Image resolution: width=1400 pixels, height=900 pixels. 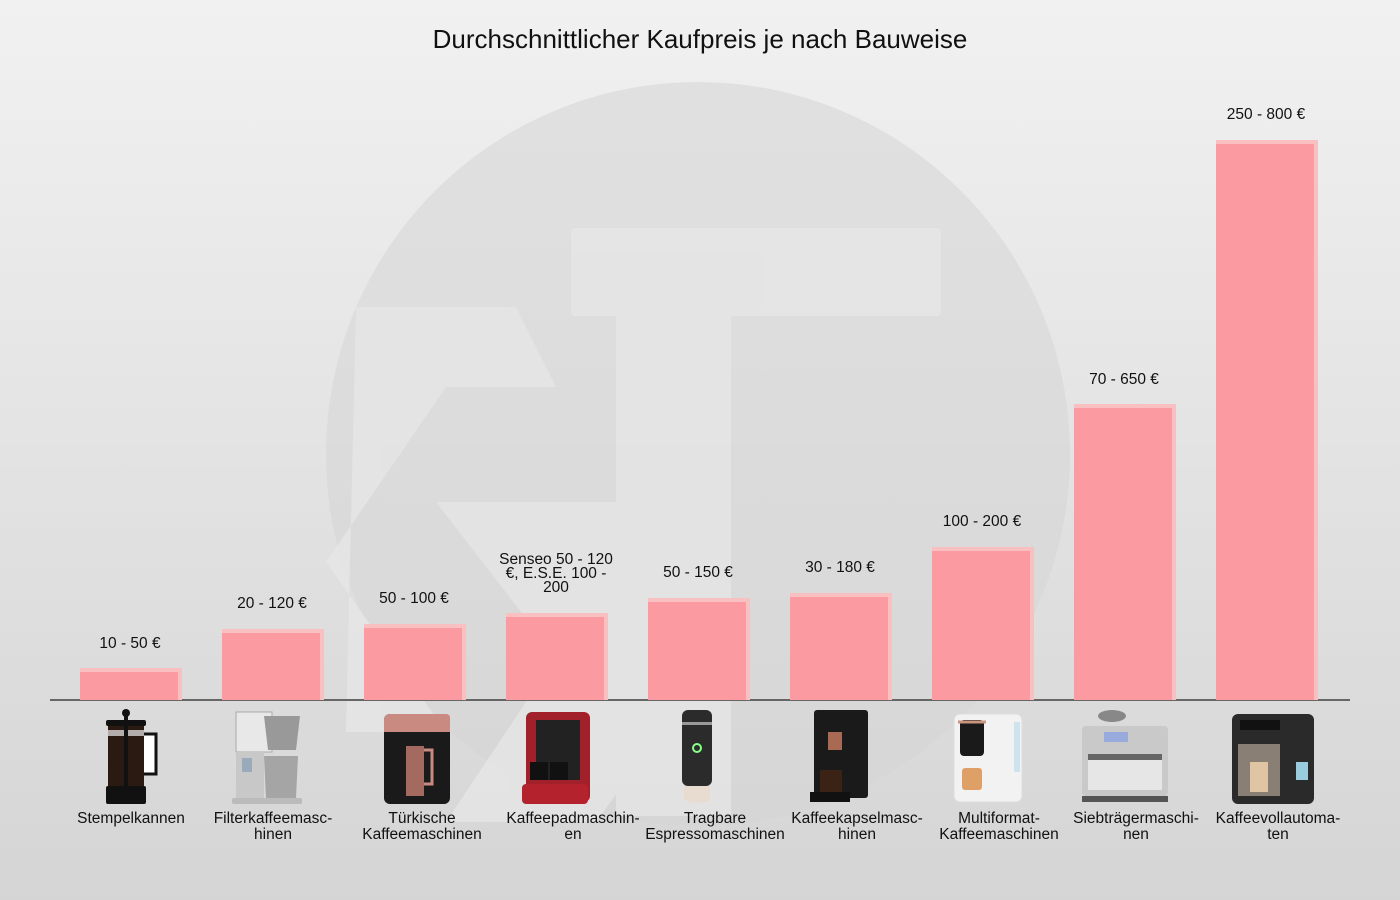 What do you see at coordinates (556, 758) in the screenshot?
I see `pad-machine-icon` at bounding box center [556, 758].